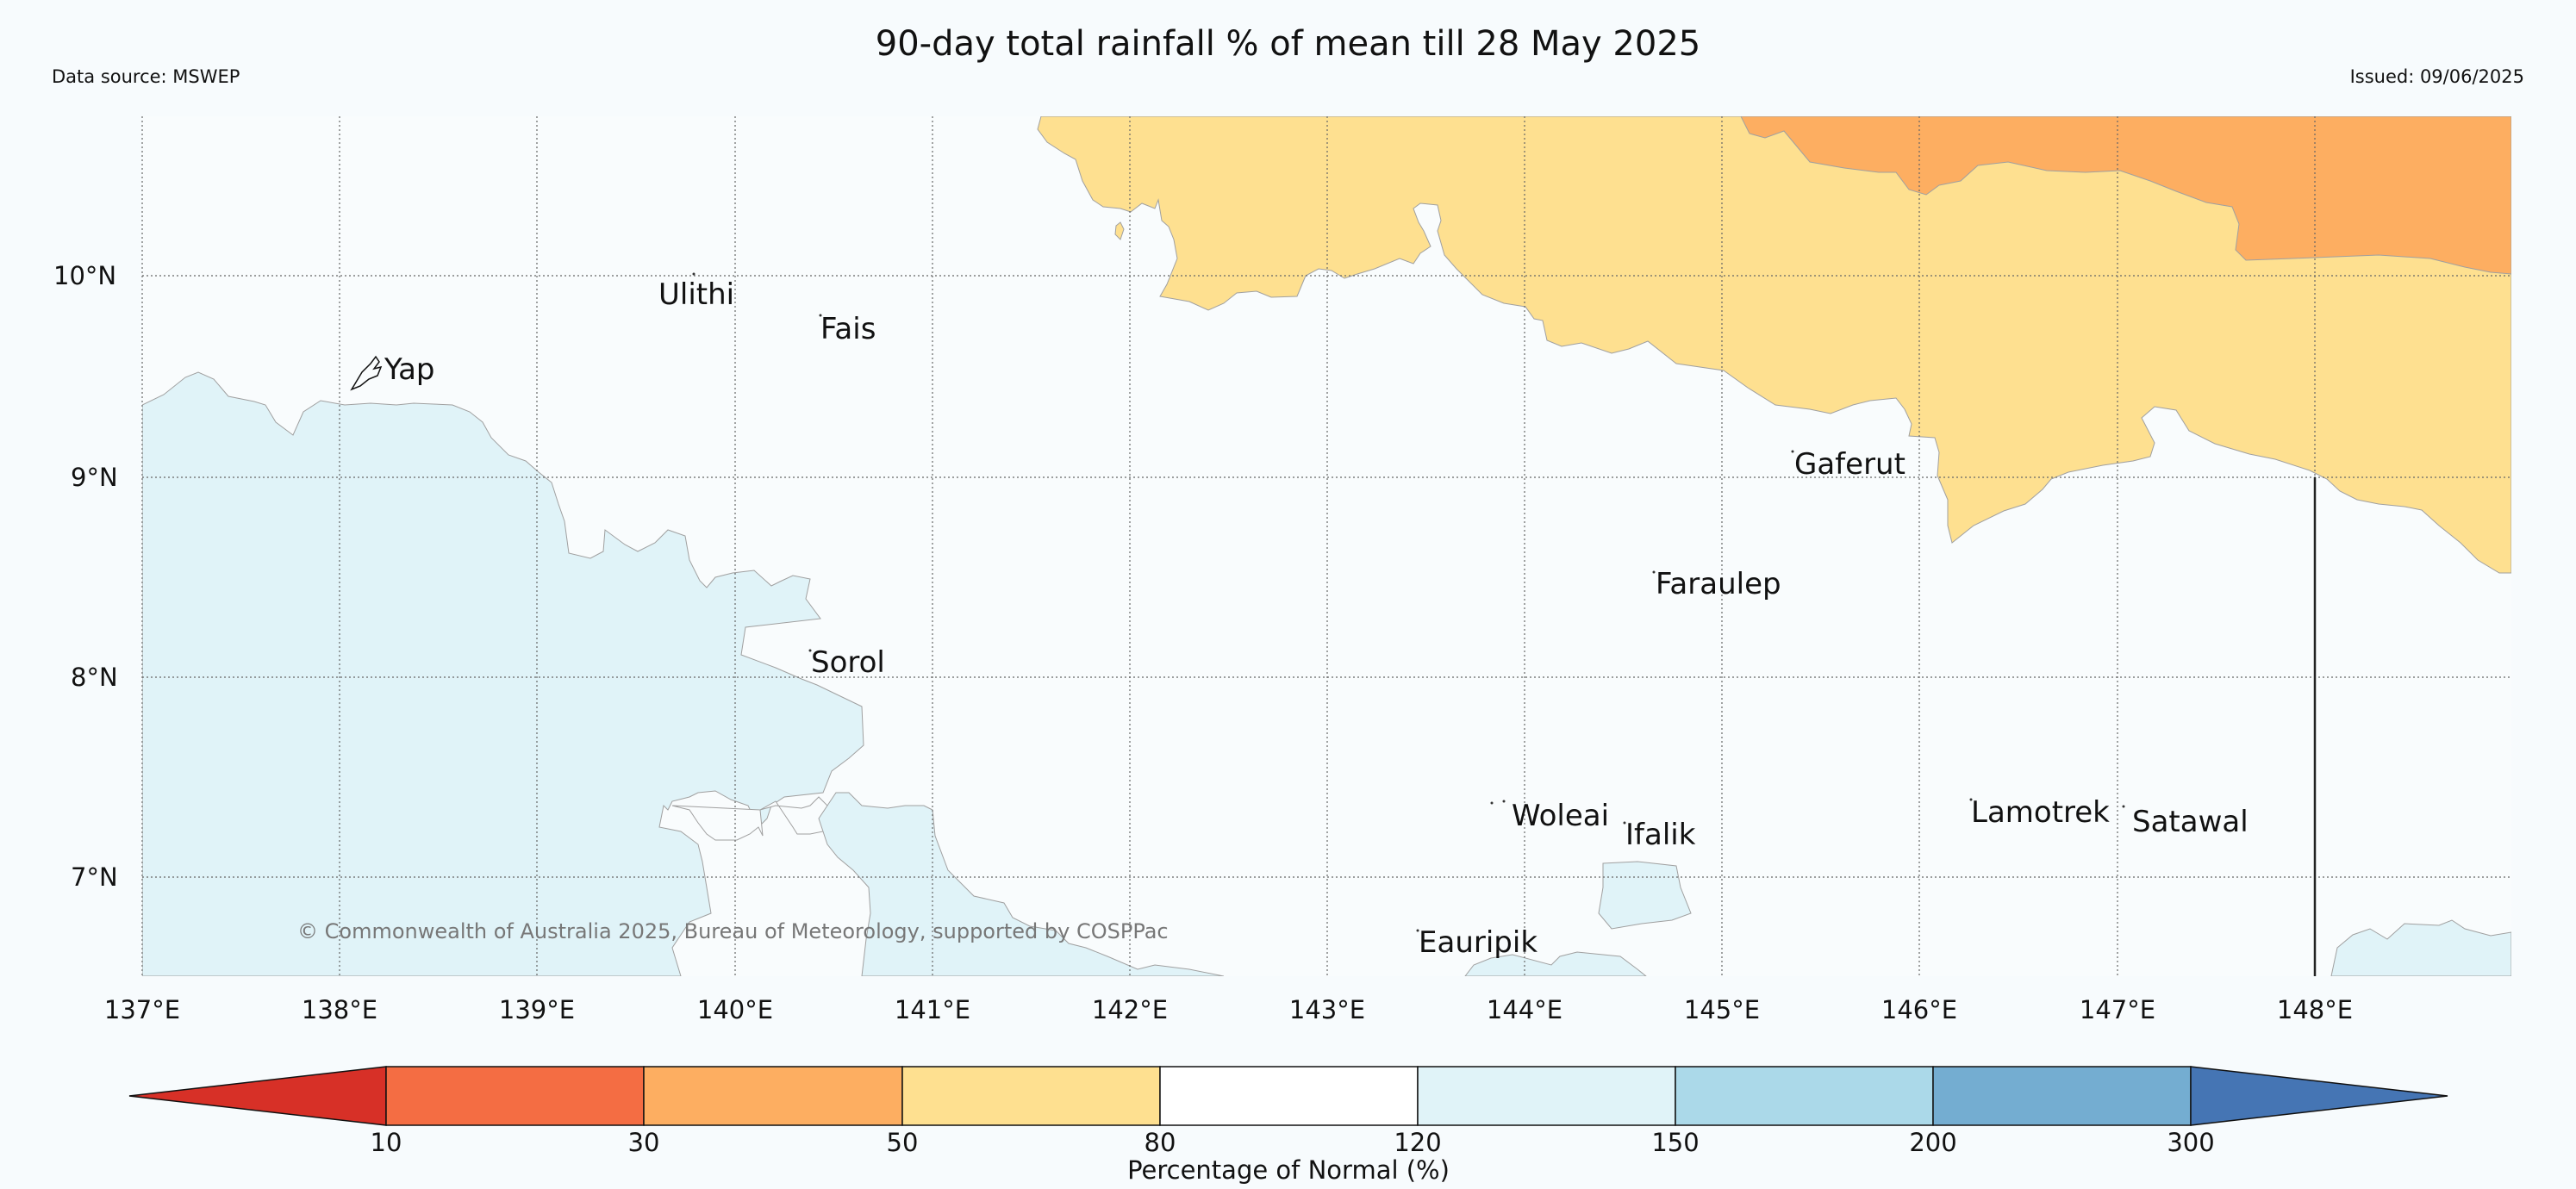  I want to click on lon-label-148e: 148°E, so click(2315, 1010).